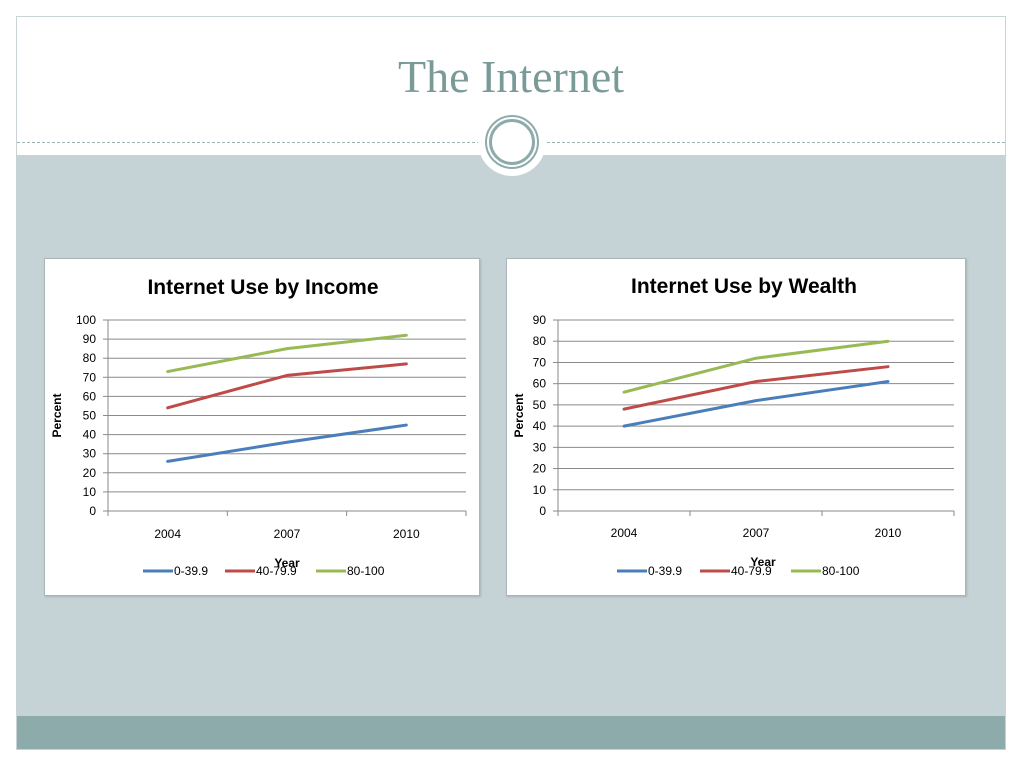 The width and height of the screenshot is (1024, 768). What do you see at coordinates (511, 732) in the screenshot?
I see `footer-band` at bounding box center [511, 732].